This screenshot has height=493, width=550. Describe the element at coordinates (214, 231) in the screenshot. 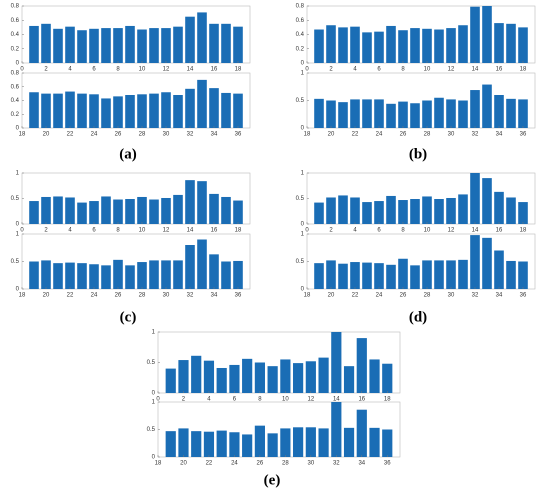

I see `x-tick-label: 16` at that location.